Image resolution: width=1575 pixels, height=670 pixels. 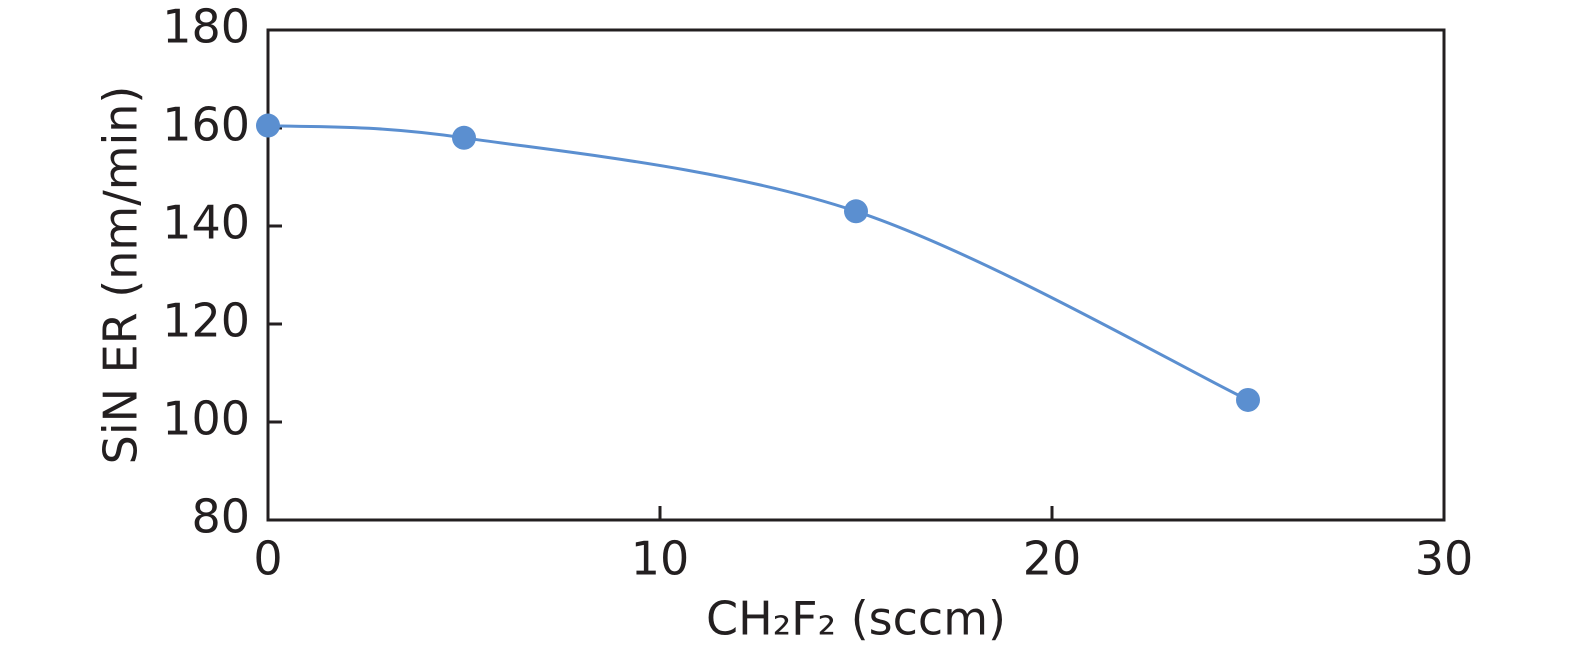 What do you see at coordinates (206, 27) in the screenshot?
I see `y-tick-label: 180` at bounding box center [206, 27].